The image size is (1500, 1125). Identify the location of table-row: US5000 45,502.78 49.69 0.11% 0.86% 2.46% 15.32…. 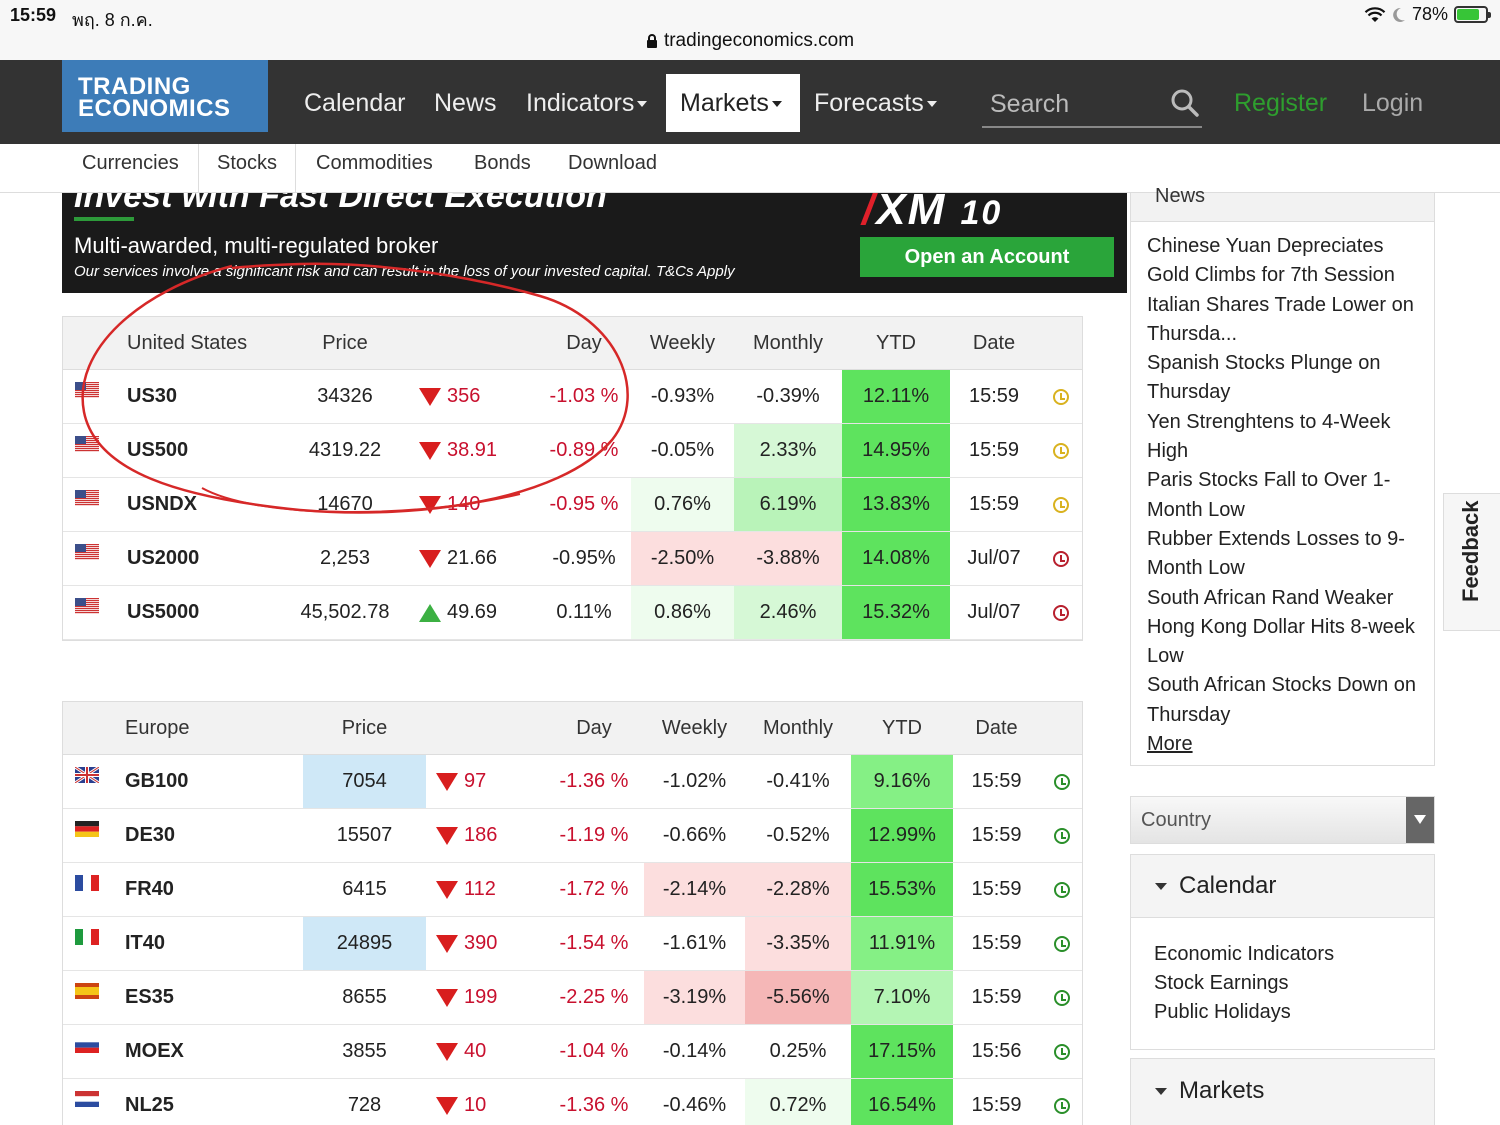
(572, 613).